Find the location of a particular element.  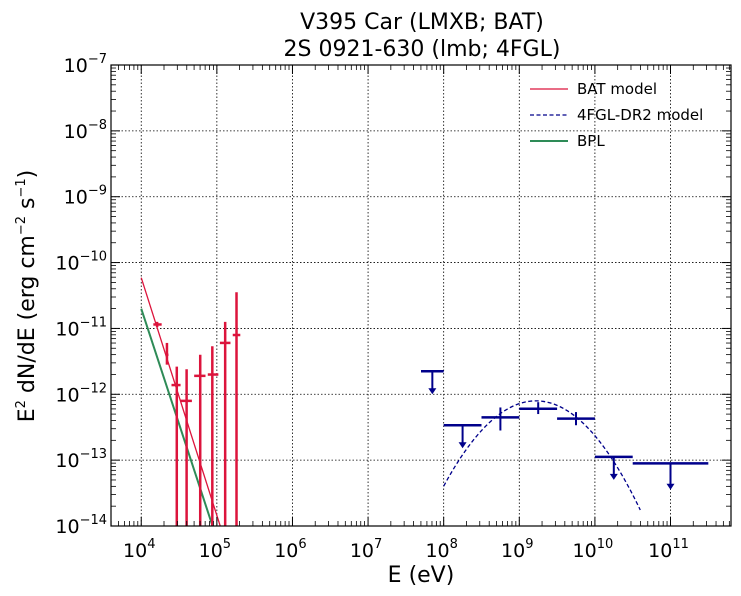

chart-title-line-1: V395 Car (LMXB; BAT) is located at coordinates (422, 22).